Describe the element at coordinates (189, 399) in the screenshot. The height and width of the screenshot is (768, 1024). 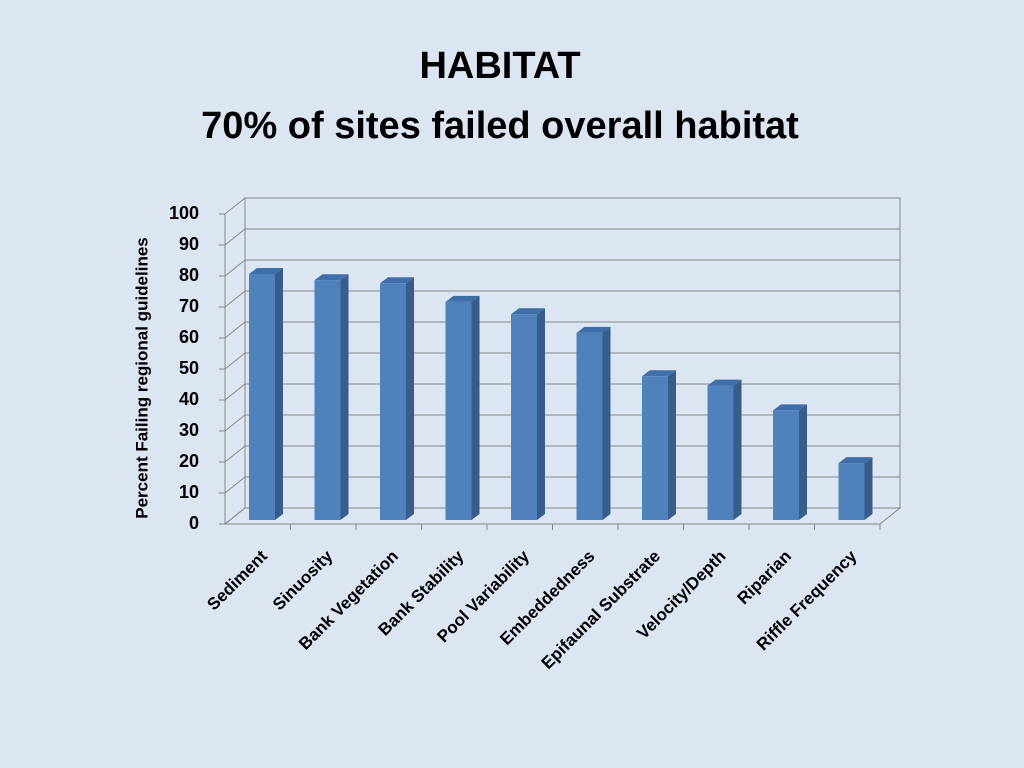
I see `y-tick-label: 40` at that location.